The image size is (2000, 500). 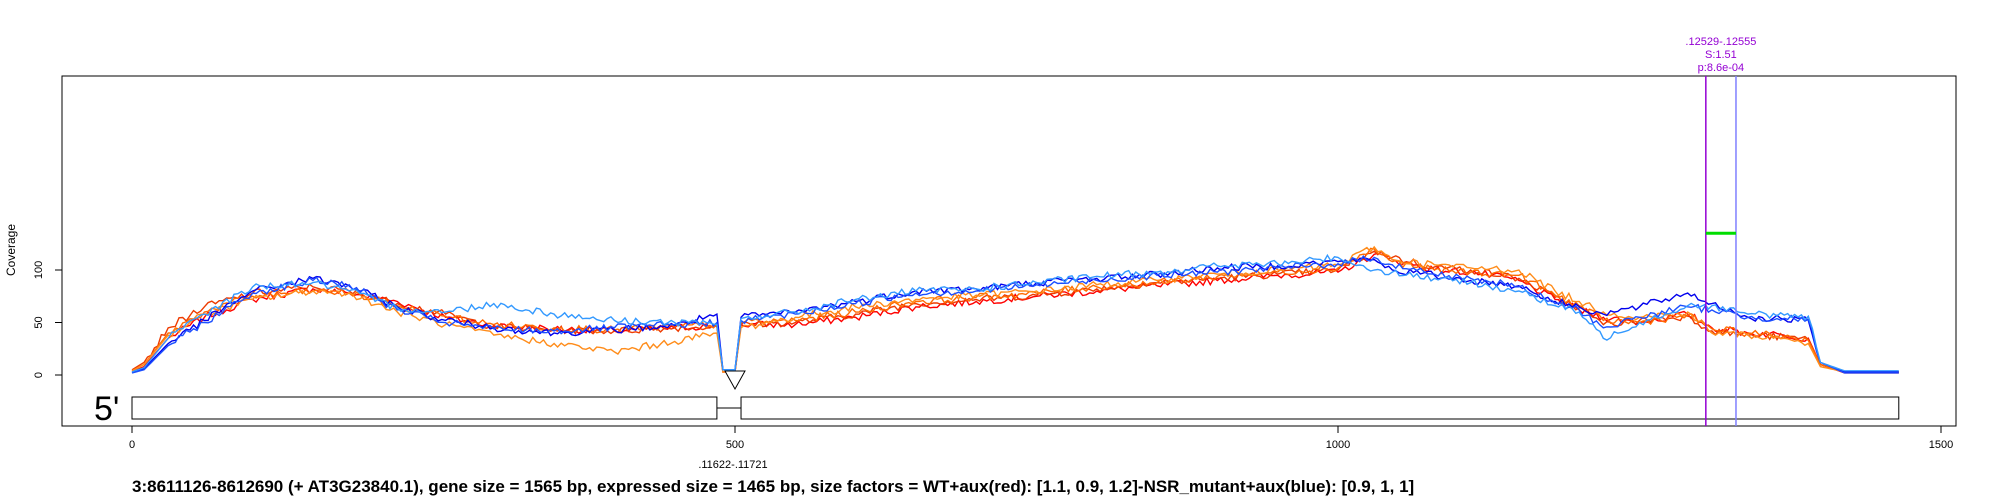 What do you see at coordinates (39, 270) in the screenshot?
I see `y-tick-label: 100` at bounding box center [39, 270].